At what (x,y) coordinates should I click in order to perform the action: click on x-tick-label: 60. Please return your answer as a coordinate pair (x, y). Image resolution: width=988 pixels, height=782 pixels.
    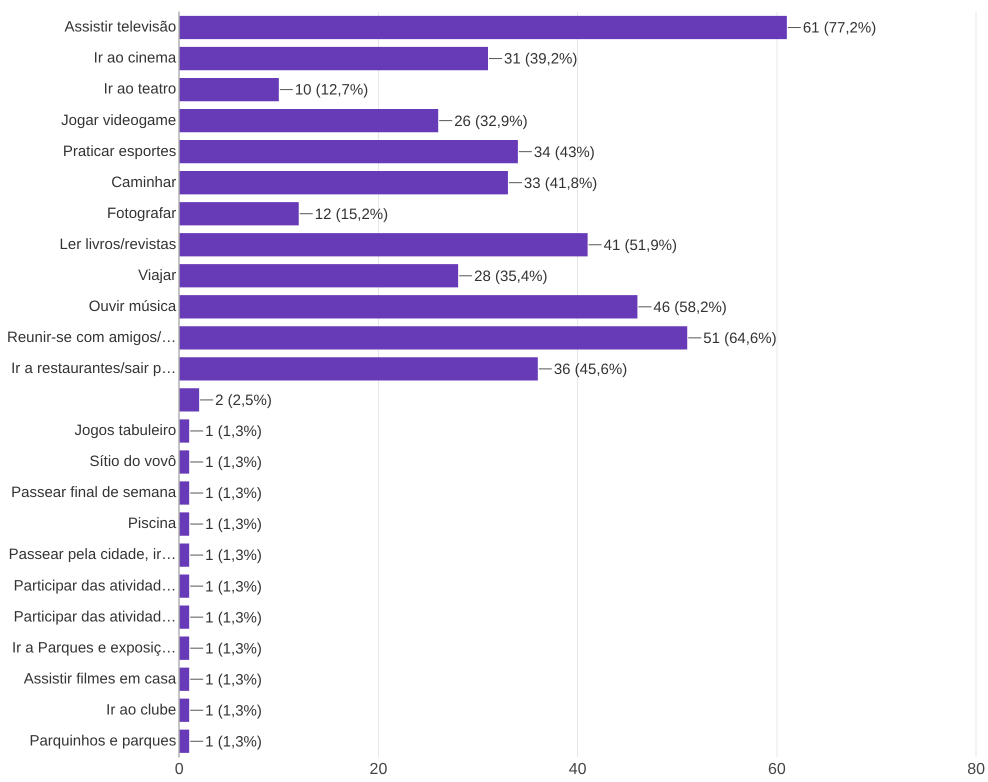
    Looking at the image, I should click on (777, 769).